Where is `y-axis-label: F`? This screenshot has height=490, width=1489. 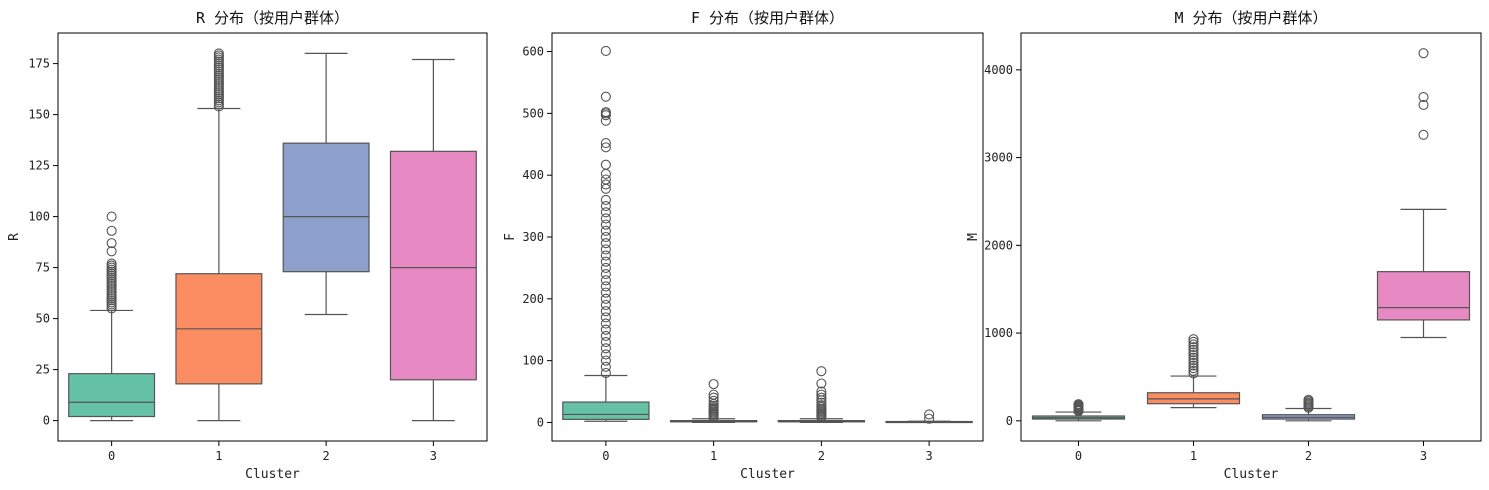
y-axis-label: F is located at coordinates (510, 237).